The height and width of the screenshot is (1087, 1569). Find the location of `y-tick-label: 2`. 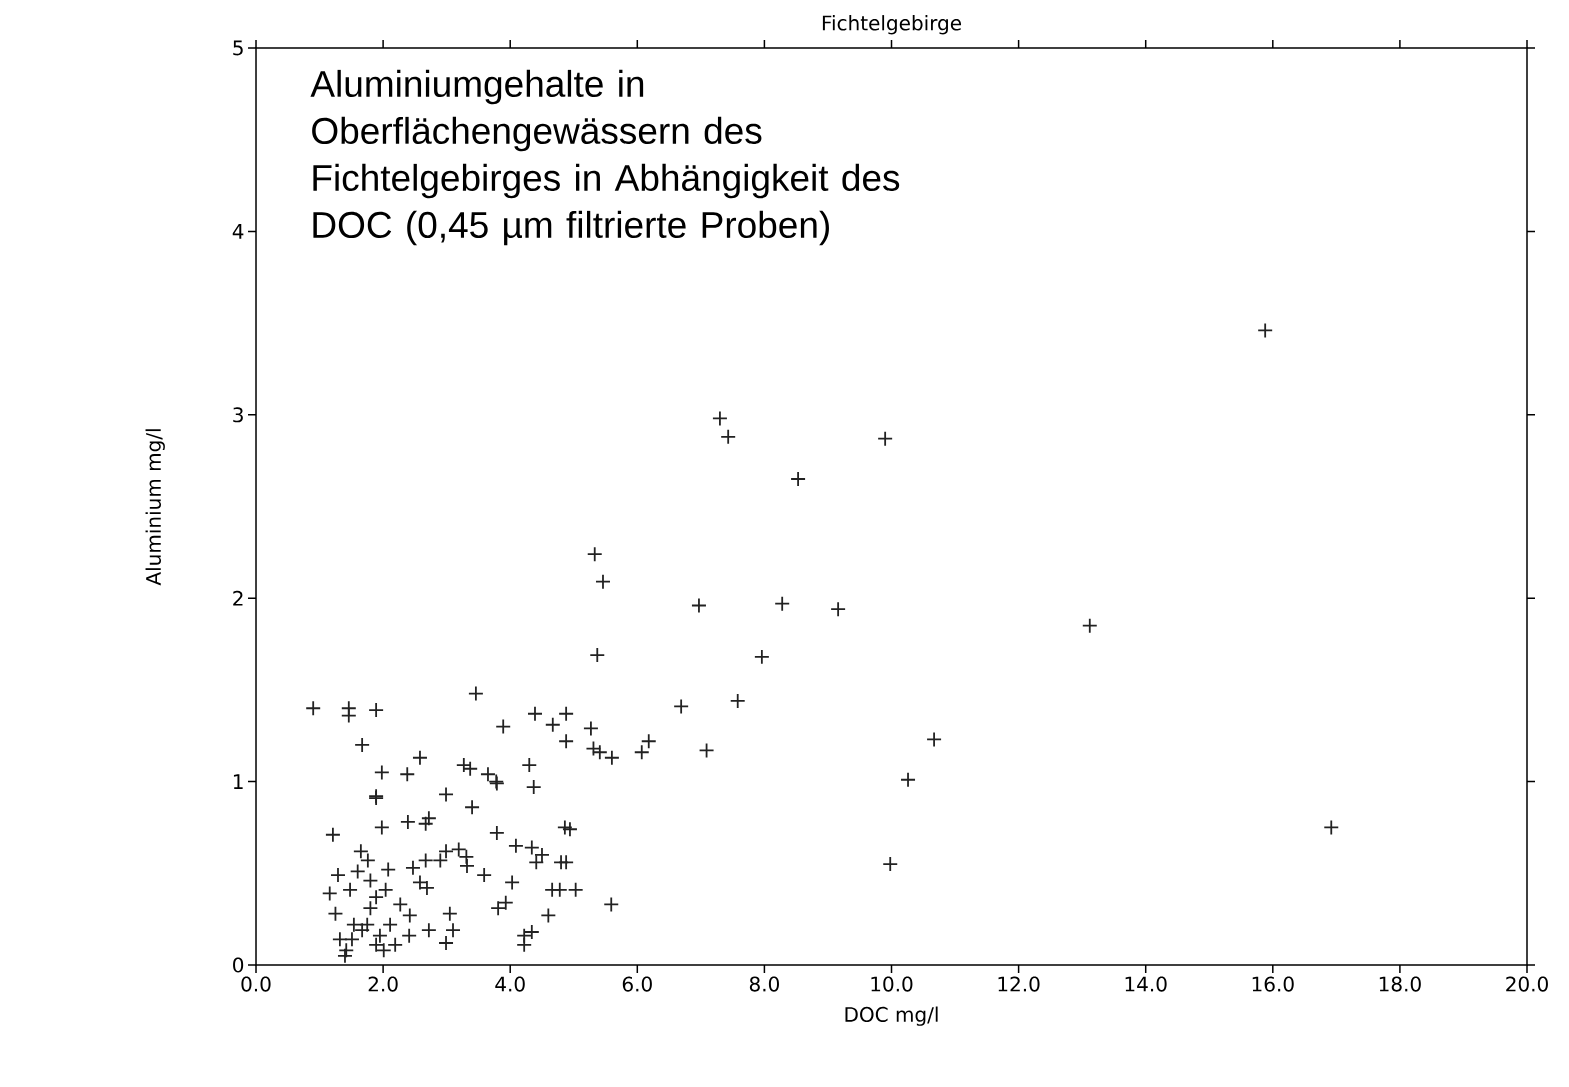

y-tick-label: 2 is located at coordinates (238, 598).